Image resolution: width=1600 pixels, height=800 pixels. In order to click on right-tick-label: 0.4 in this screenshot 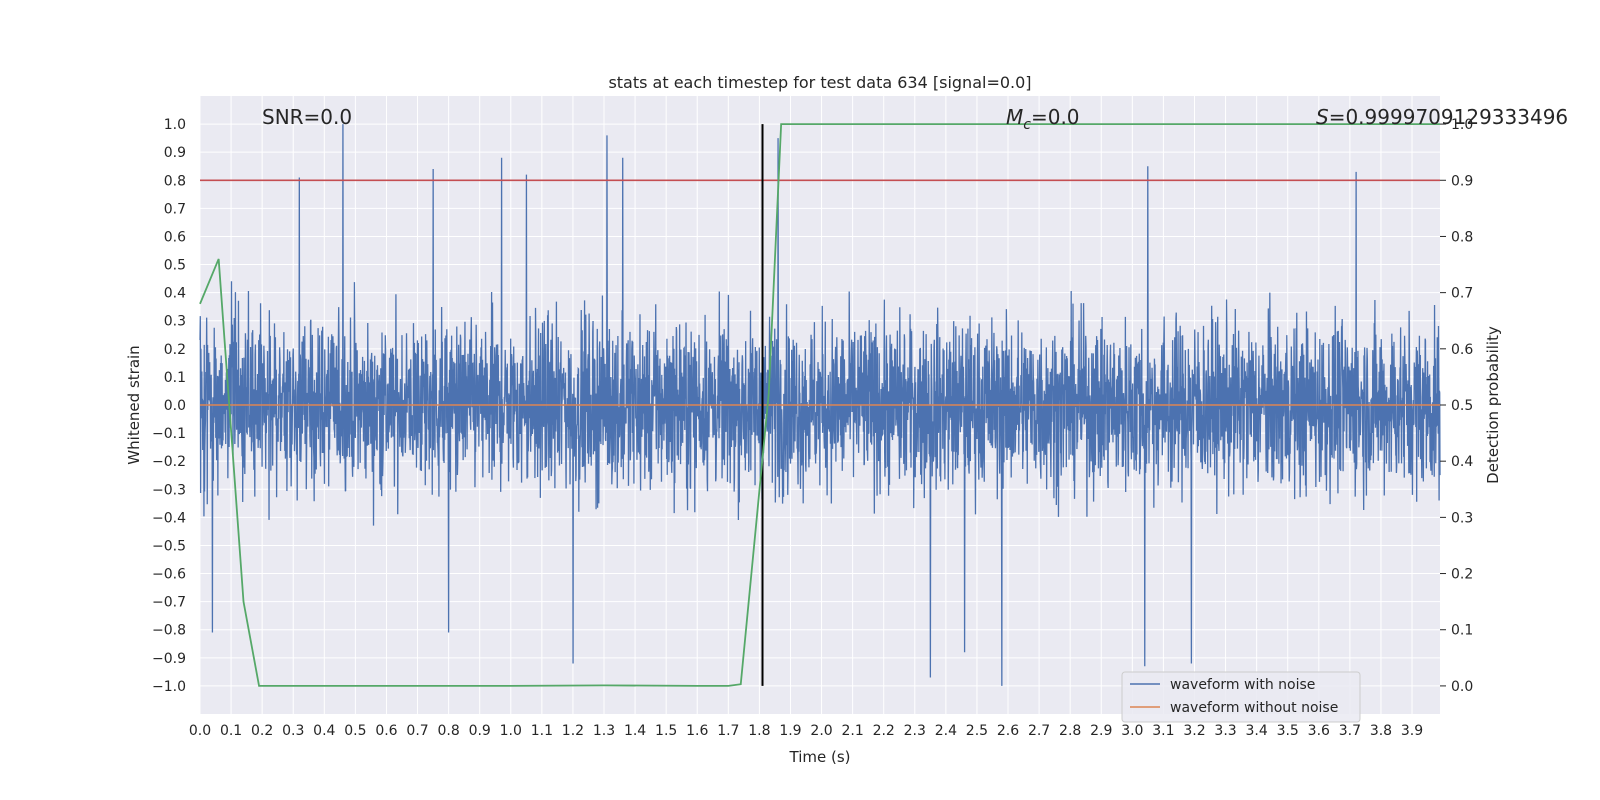, I will do `click(1462, 462)`.